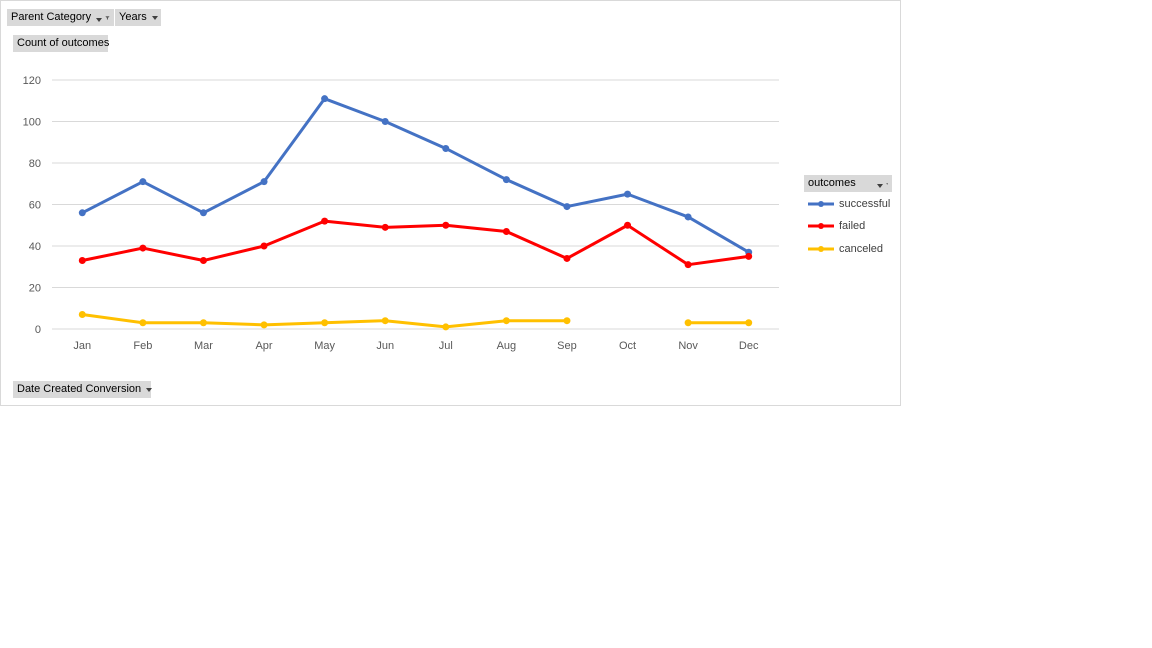  I want to click on axis-field-button: Date Created Conversion, so click(83, 389).